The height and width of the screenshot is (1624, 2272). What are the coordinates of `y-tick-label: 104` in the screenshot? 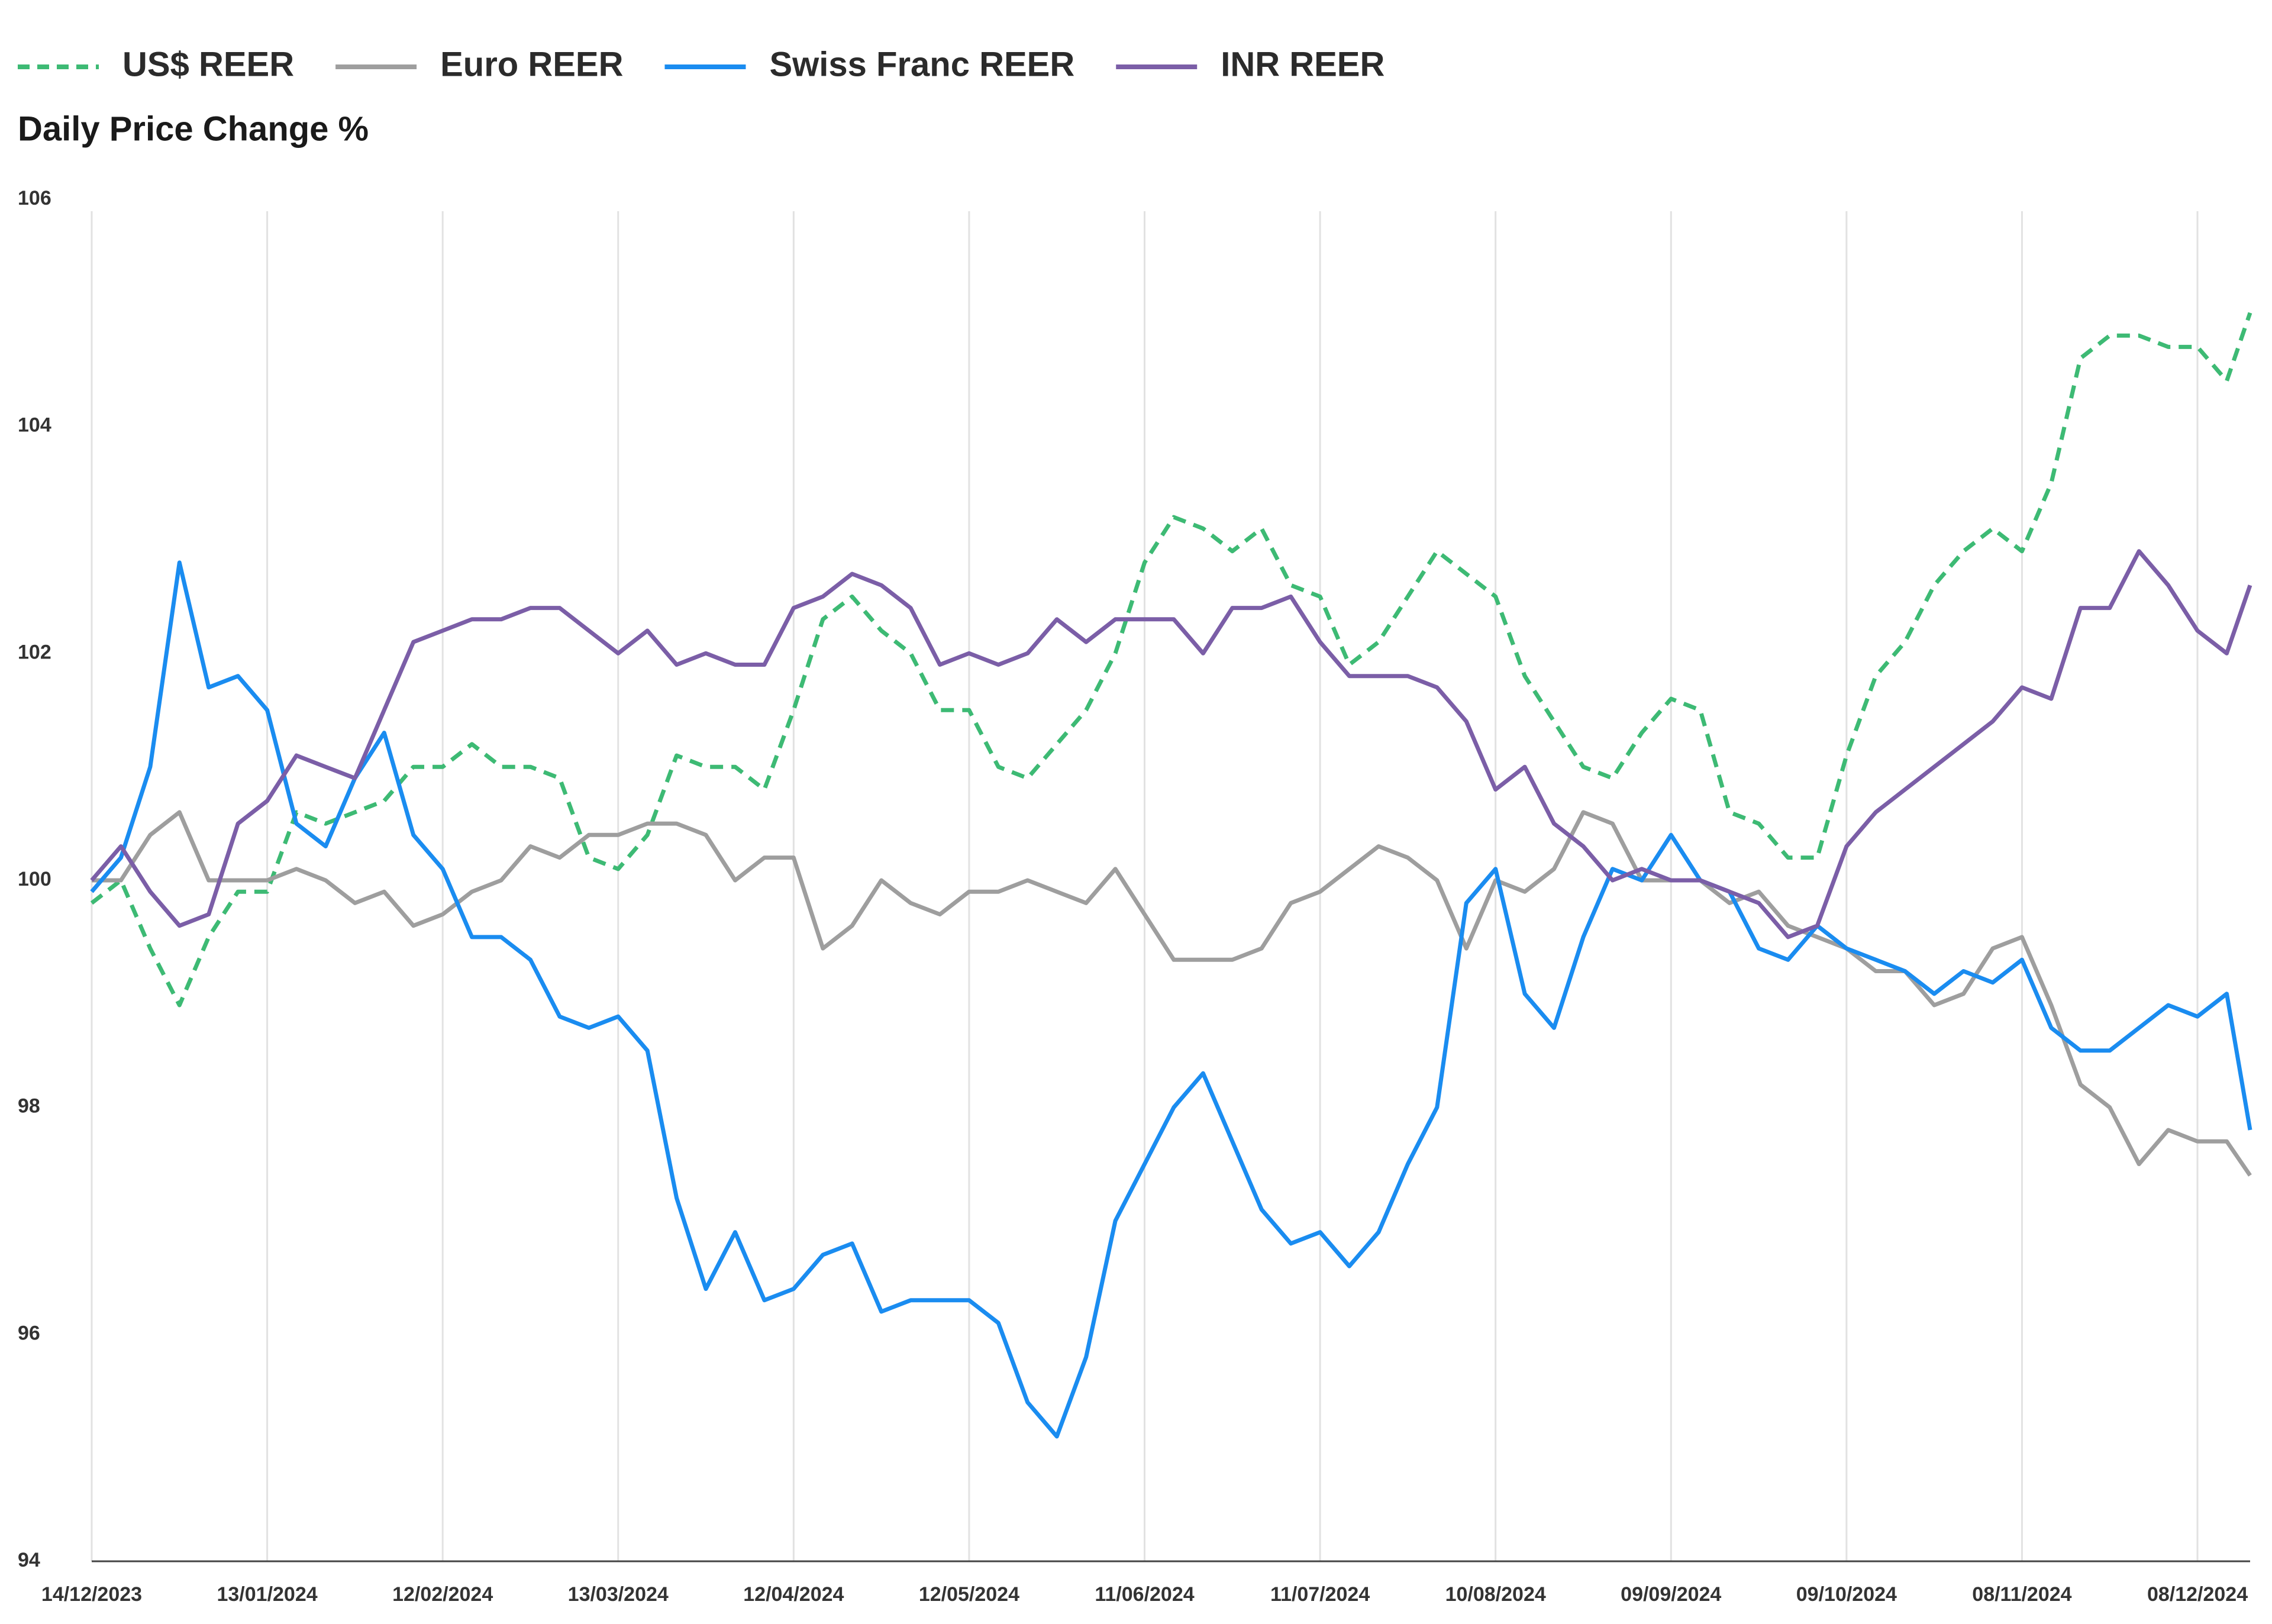 It's located at (34, 425).